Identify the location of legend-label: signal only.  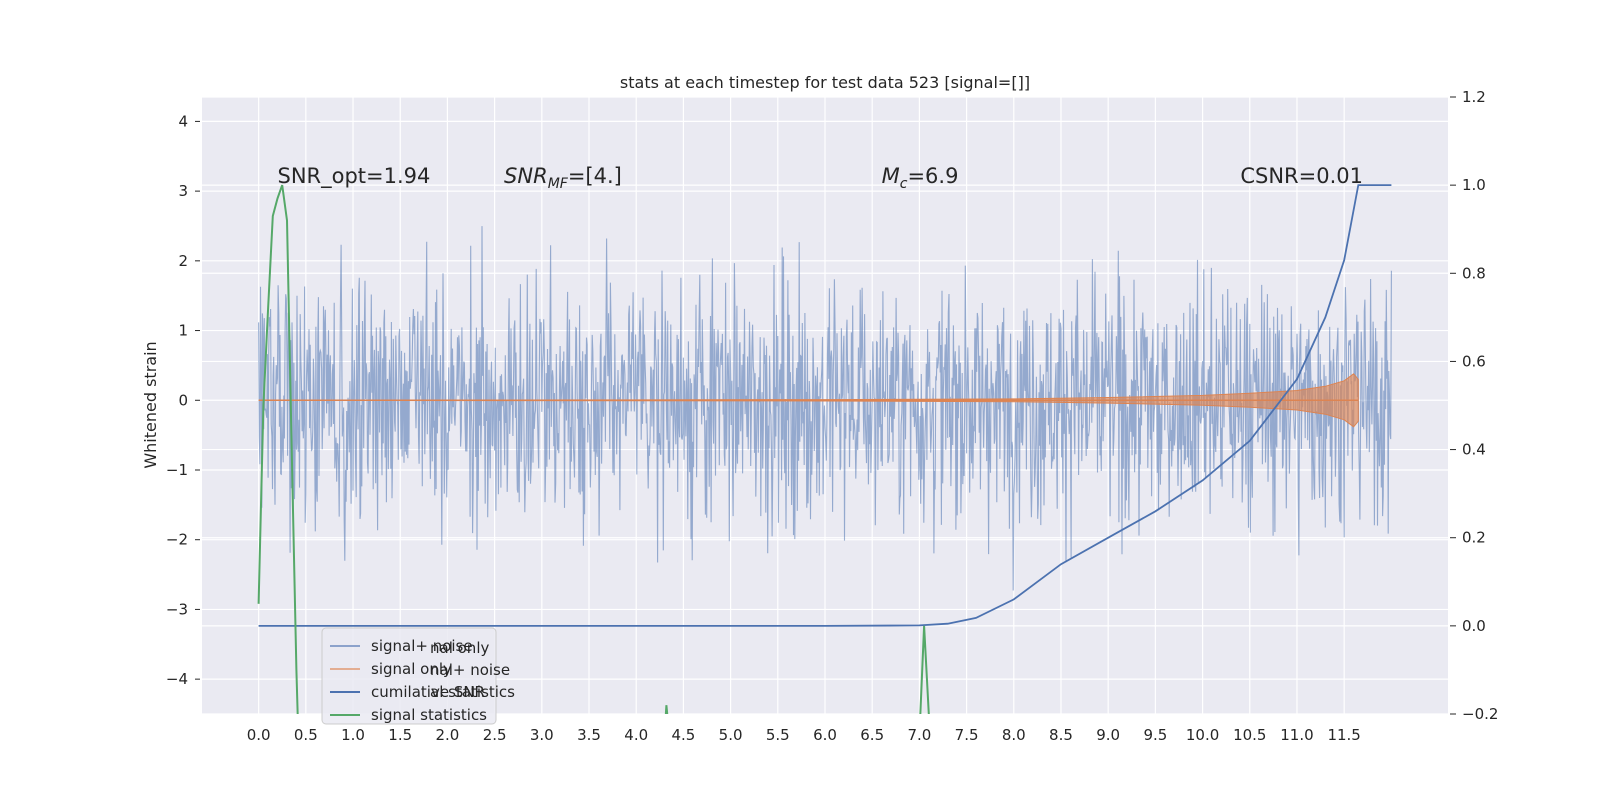
(411, 669).